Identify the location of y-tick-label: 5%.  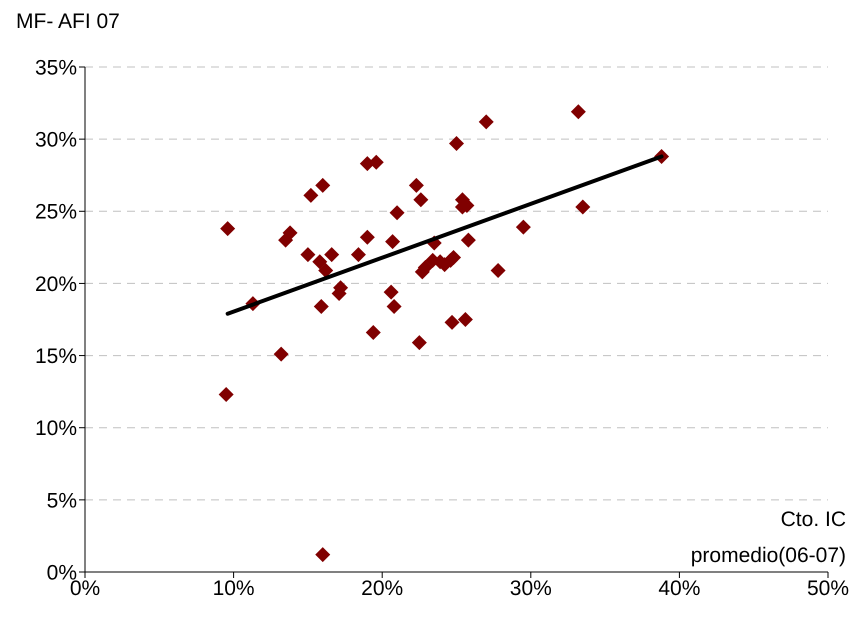
(61, 500).